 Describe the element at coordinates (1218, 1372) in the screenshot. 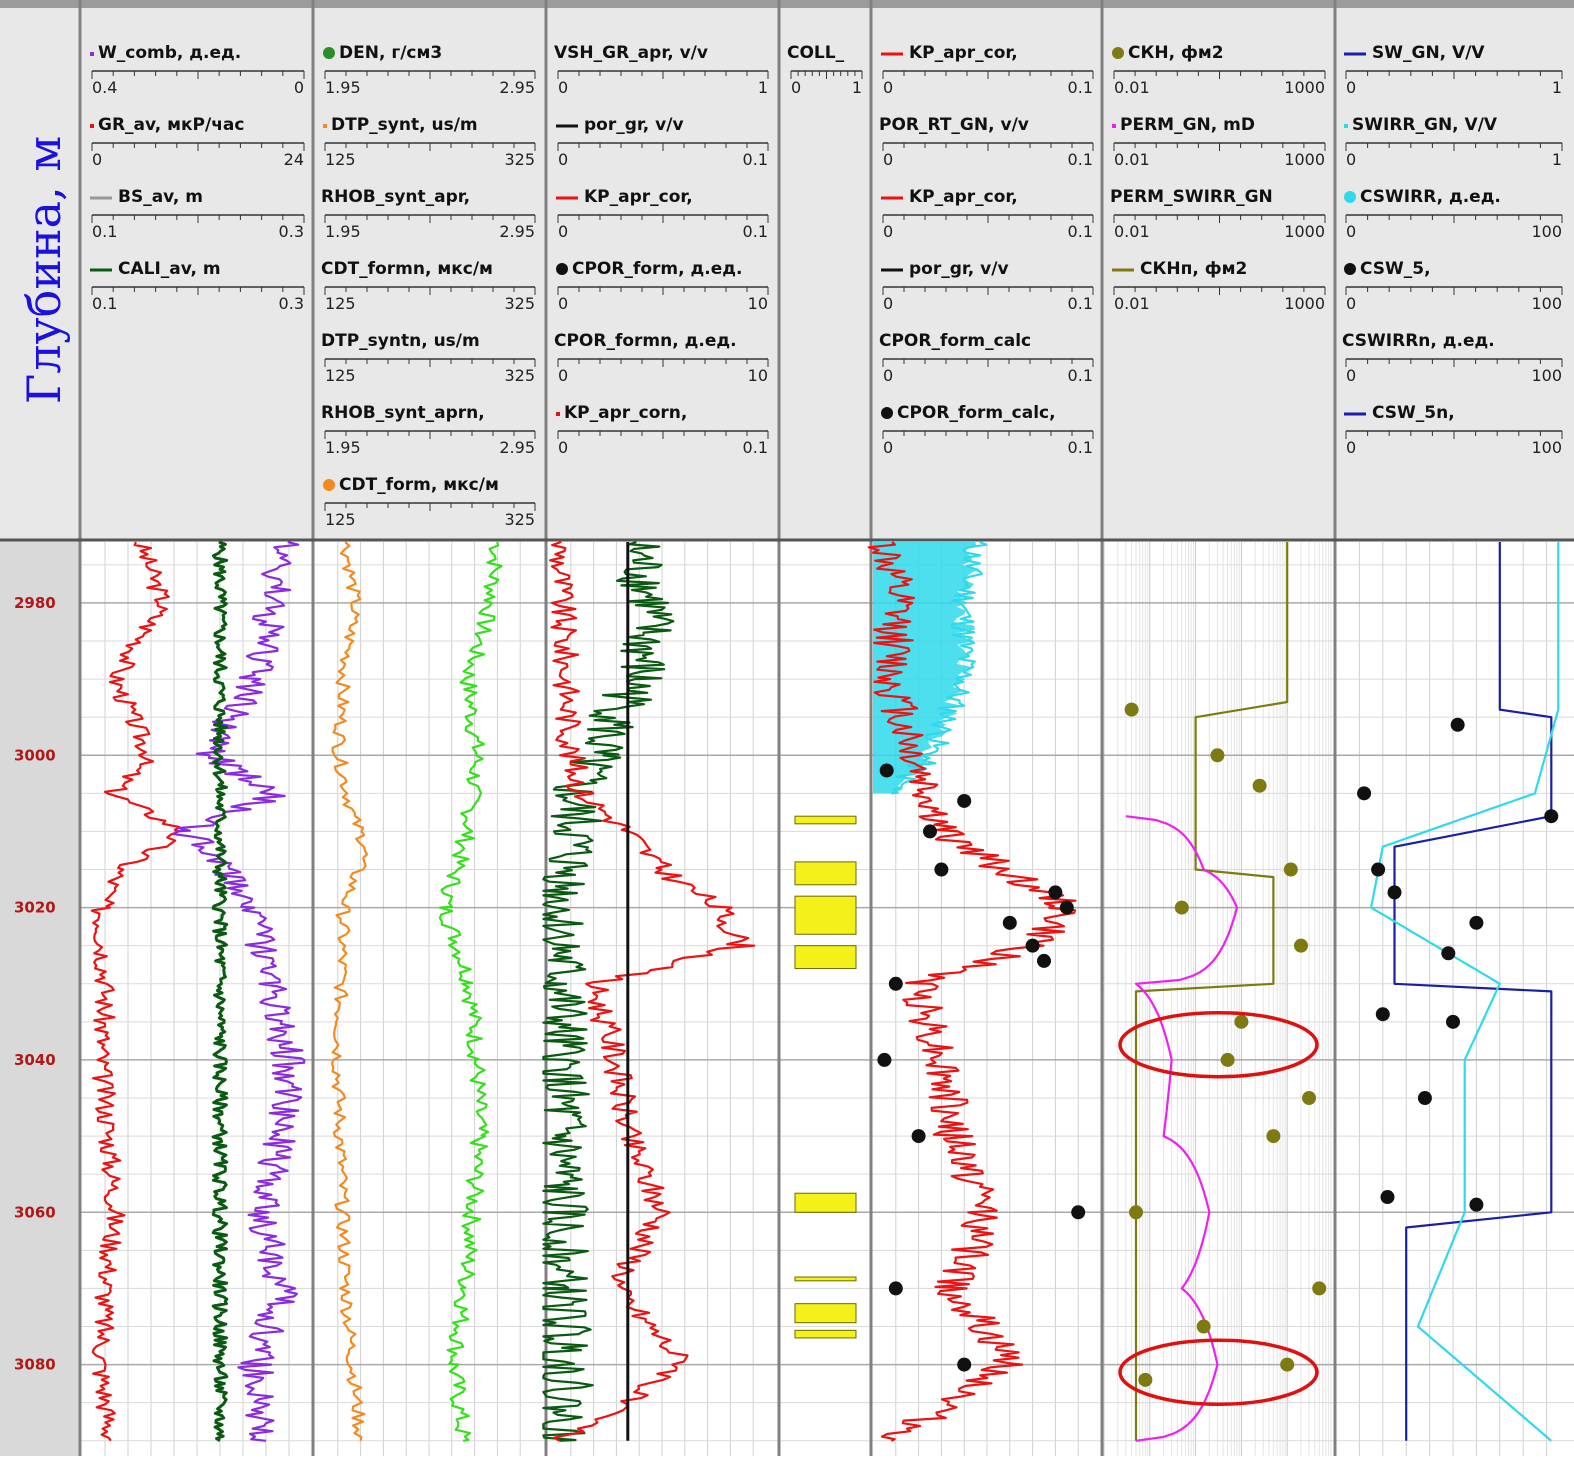

I see `highlight-ellipse` at that location.